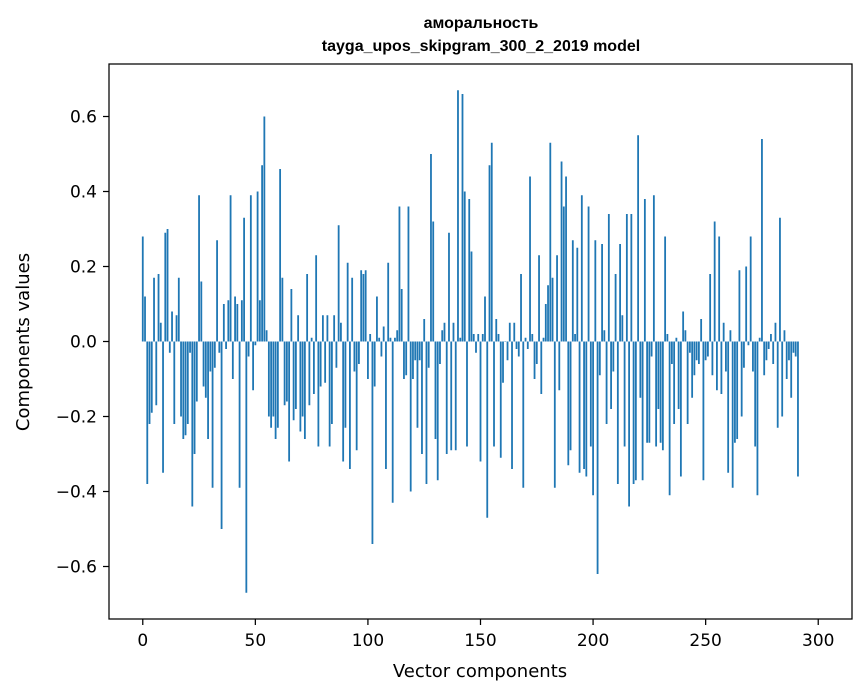 The height and width of the screenshot is (696, 867). Describe the element at coordinates (76, 493) in the screenshot. I see `y-tick-label: −0.4` at that location.